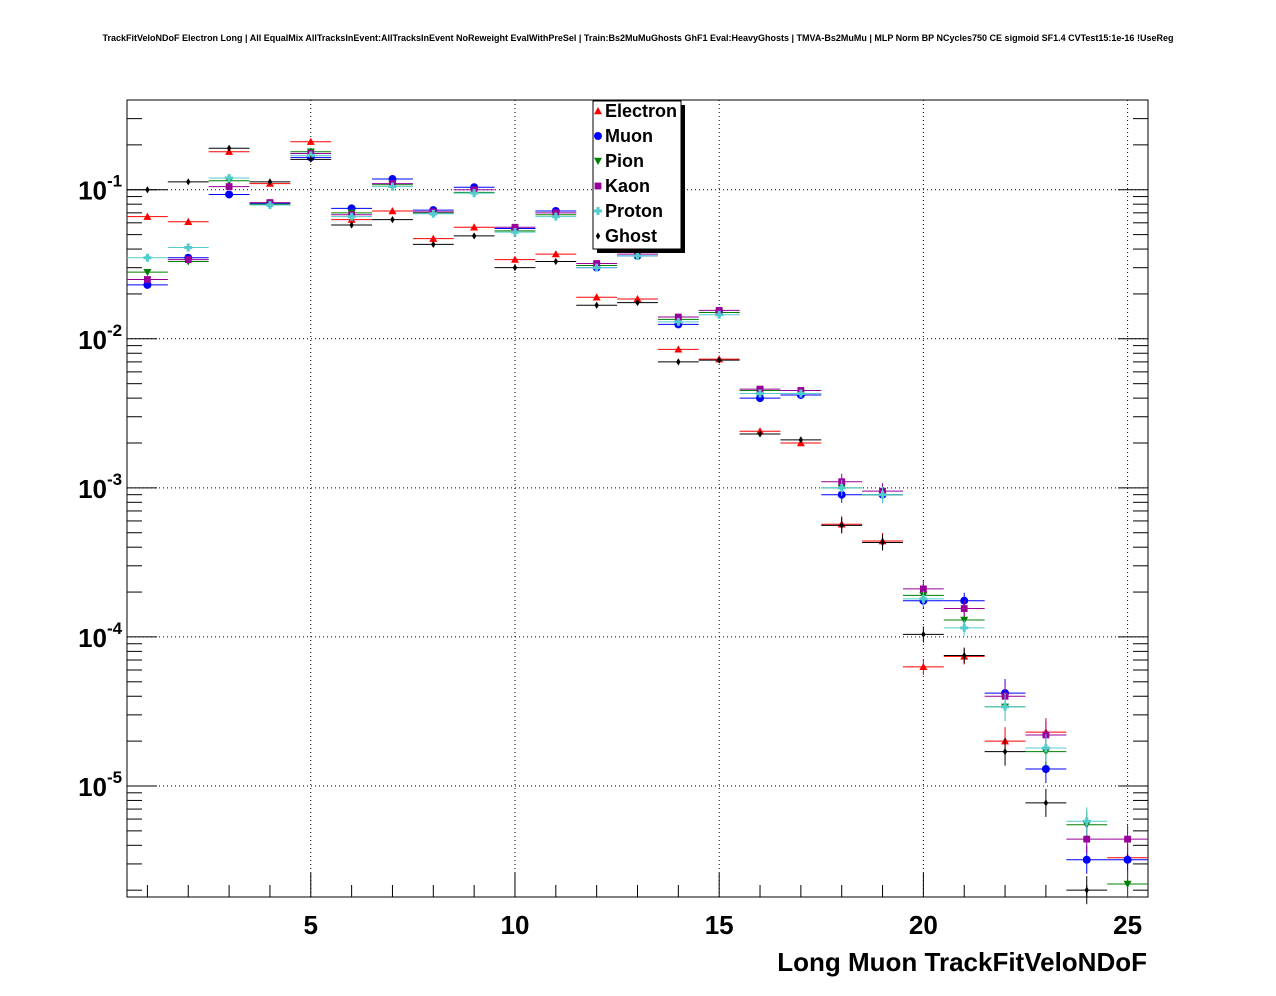  Describe the element at coordinates (598, 236) in the screenshot. I see `legend-marker-ghost` at that location.